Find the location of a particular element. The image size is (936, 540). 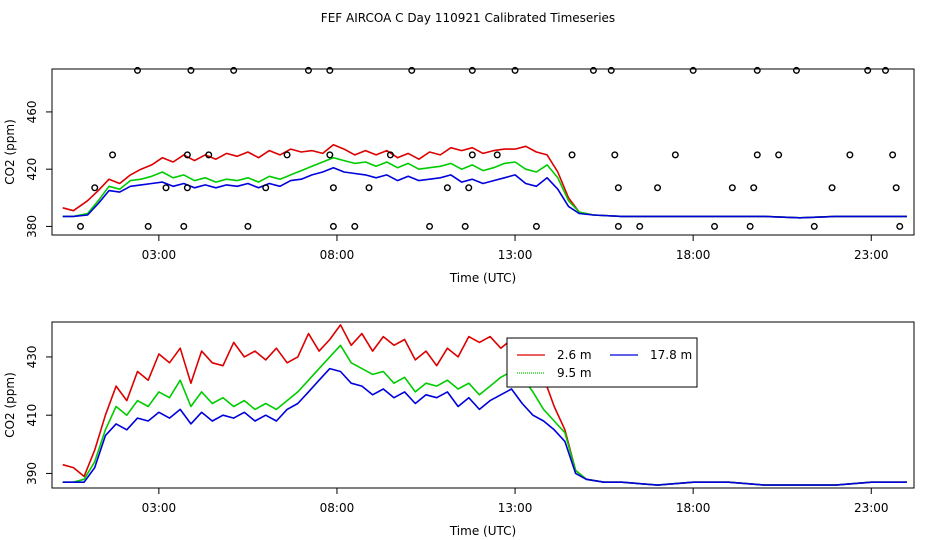

top-series-line-17-8-m is located at coordinates (484, 192).